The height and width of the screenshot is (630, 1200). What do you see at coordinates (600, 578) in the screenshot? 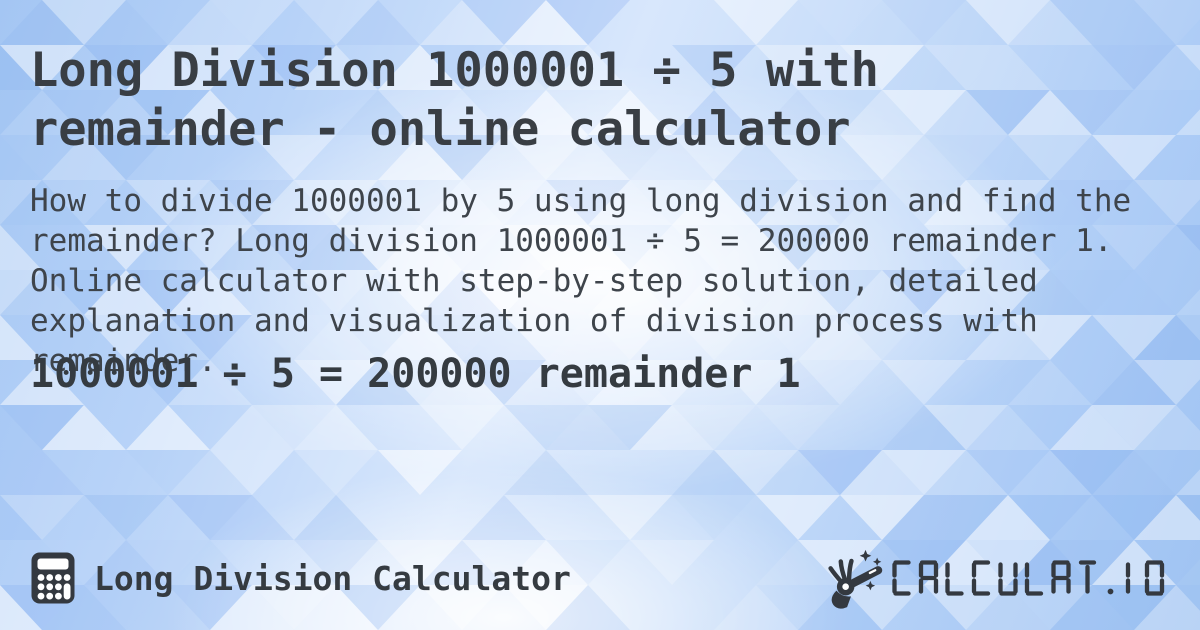
I see `footer: Long Division Calculator` at bounding box center [600, 578].